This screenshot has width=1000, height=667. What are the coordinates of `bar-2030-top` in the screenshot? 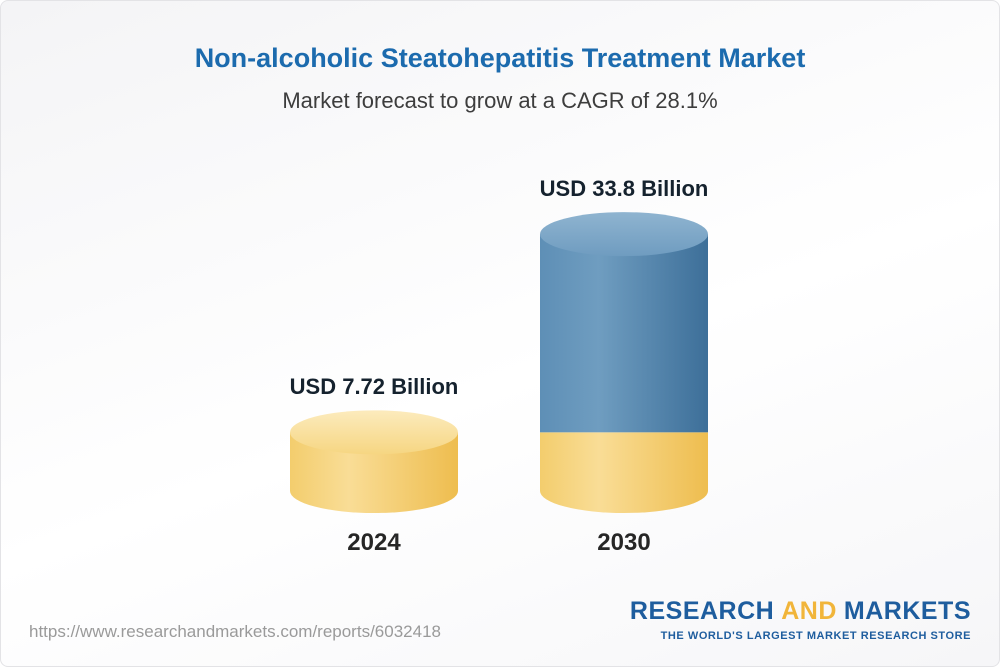 It's located at (624, 234).